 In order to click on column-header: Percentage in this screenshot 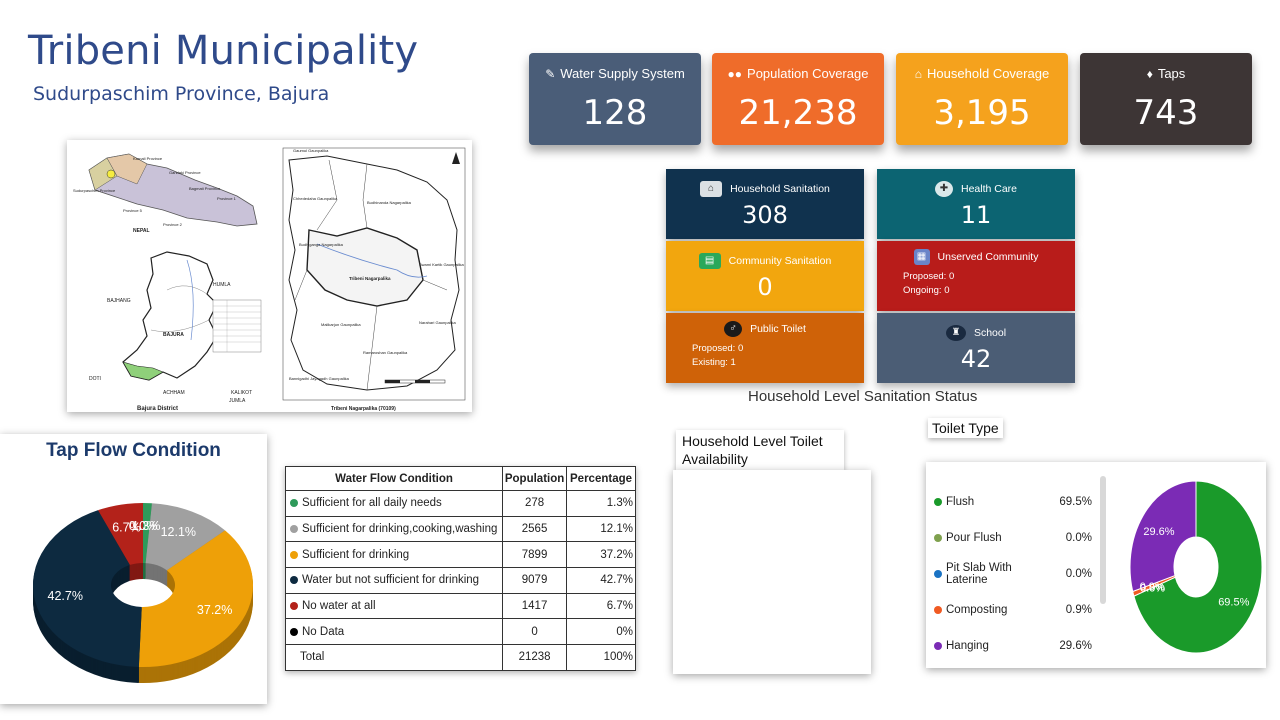, I will do `click(601, 478)`.